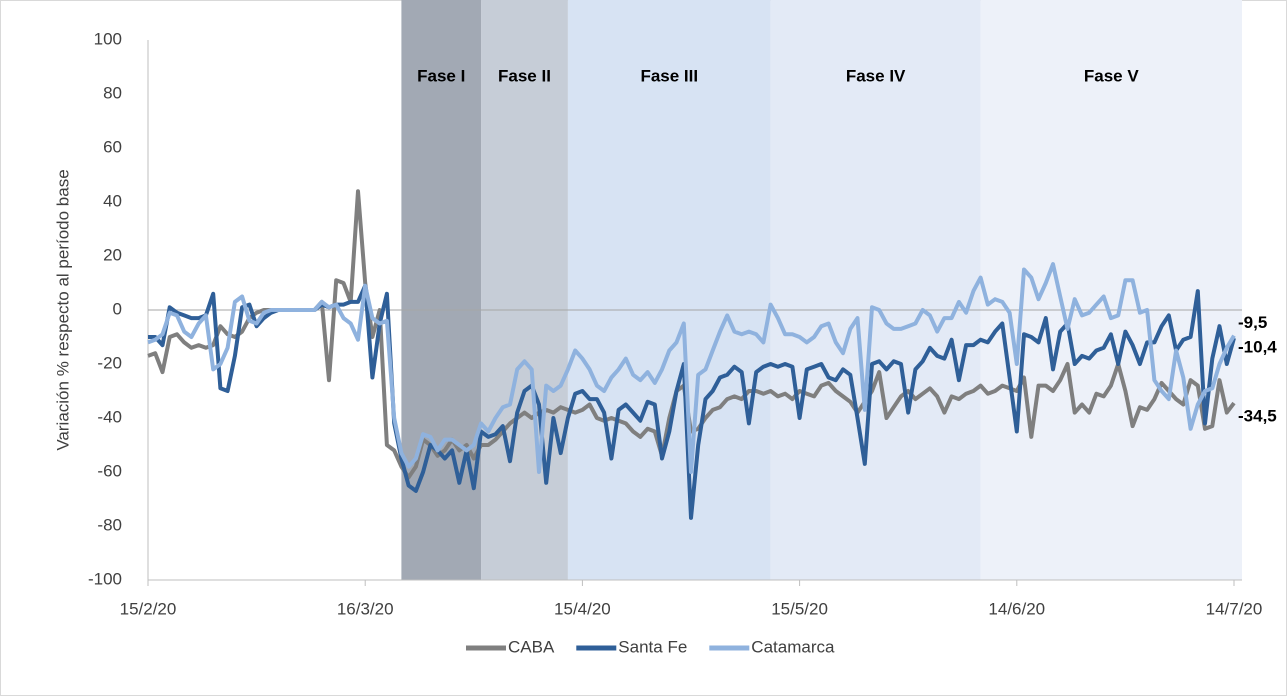  I want to click on legend-label: CABA, so click(531, 646).